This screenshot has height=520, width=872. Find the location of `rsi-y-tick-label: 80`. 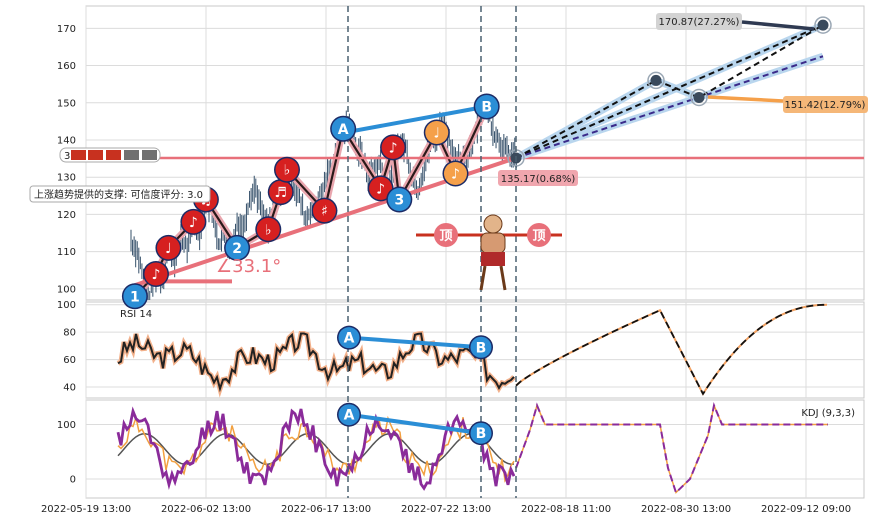

rsi-y-tick-label: 80 is located at coordinates (69, 333).